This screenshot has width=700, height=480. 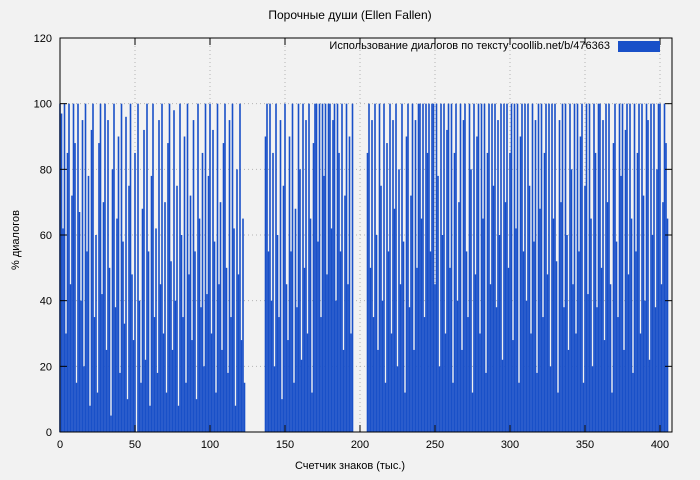 What do you see at coordinates (660, 445) in the screenshot?
I see `x-tick-label: 400` at bounding box center [660, 445].